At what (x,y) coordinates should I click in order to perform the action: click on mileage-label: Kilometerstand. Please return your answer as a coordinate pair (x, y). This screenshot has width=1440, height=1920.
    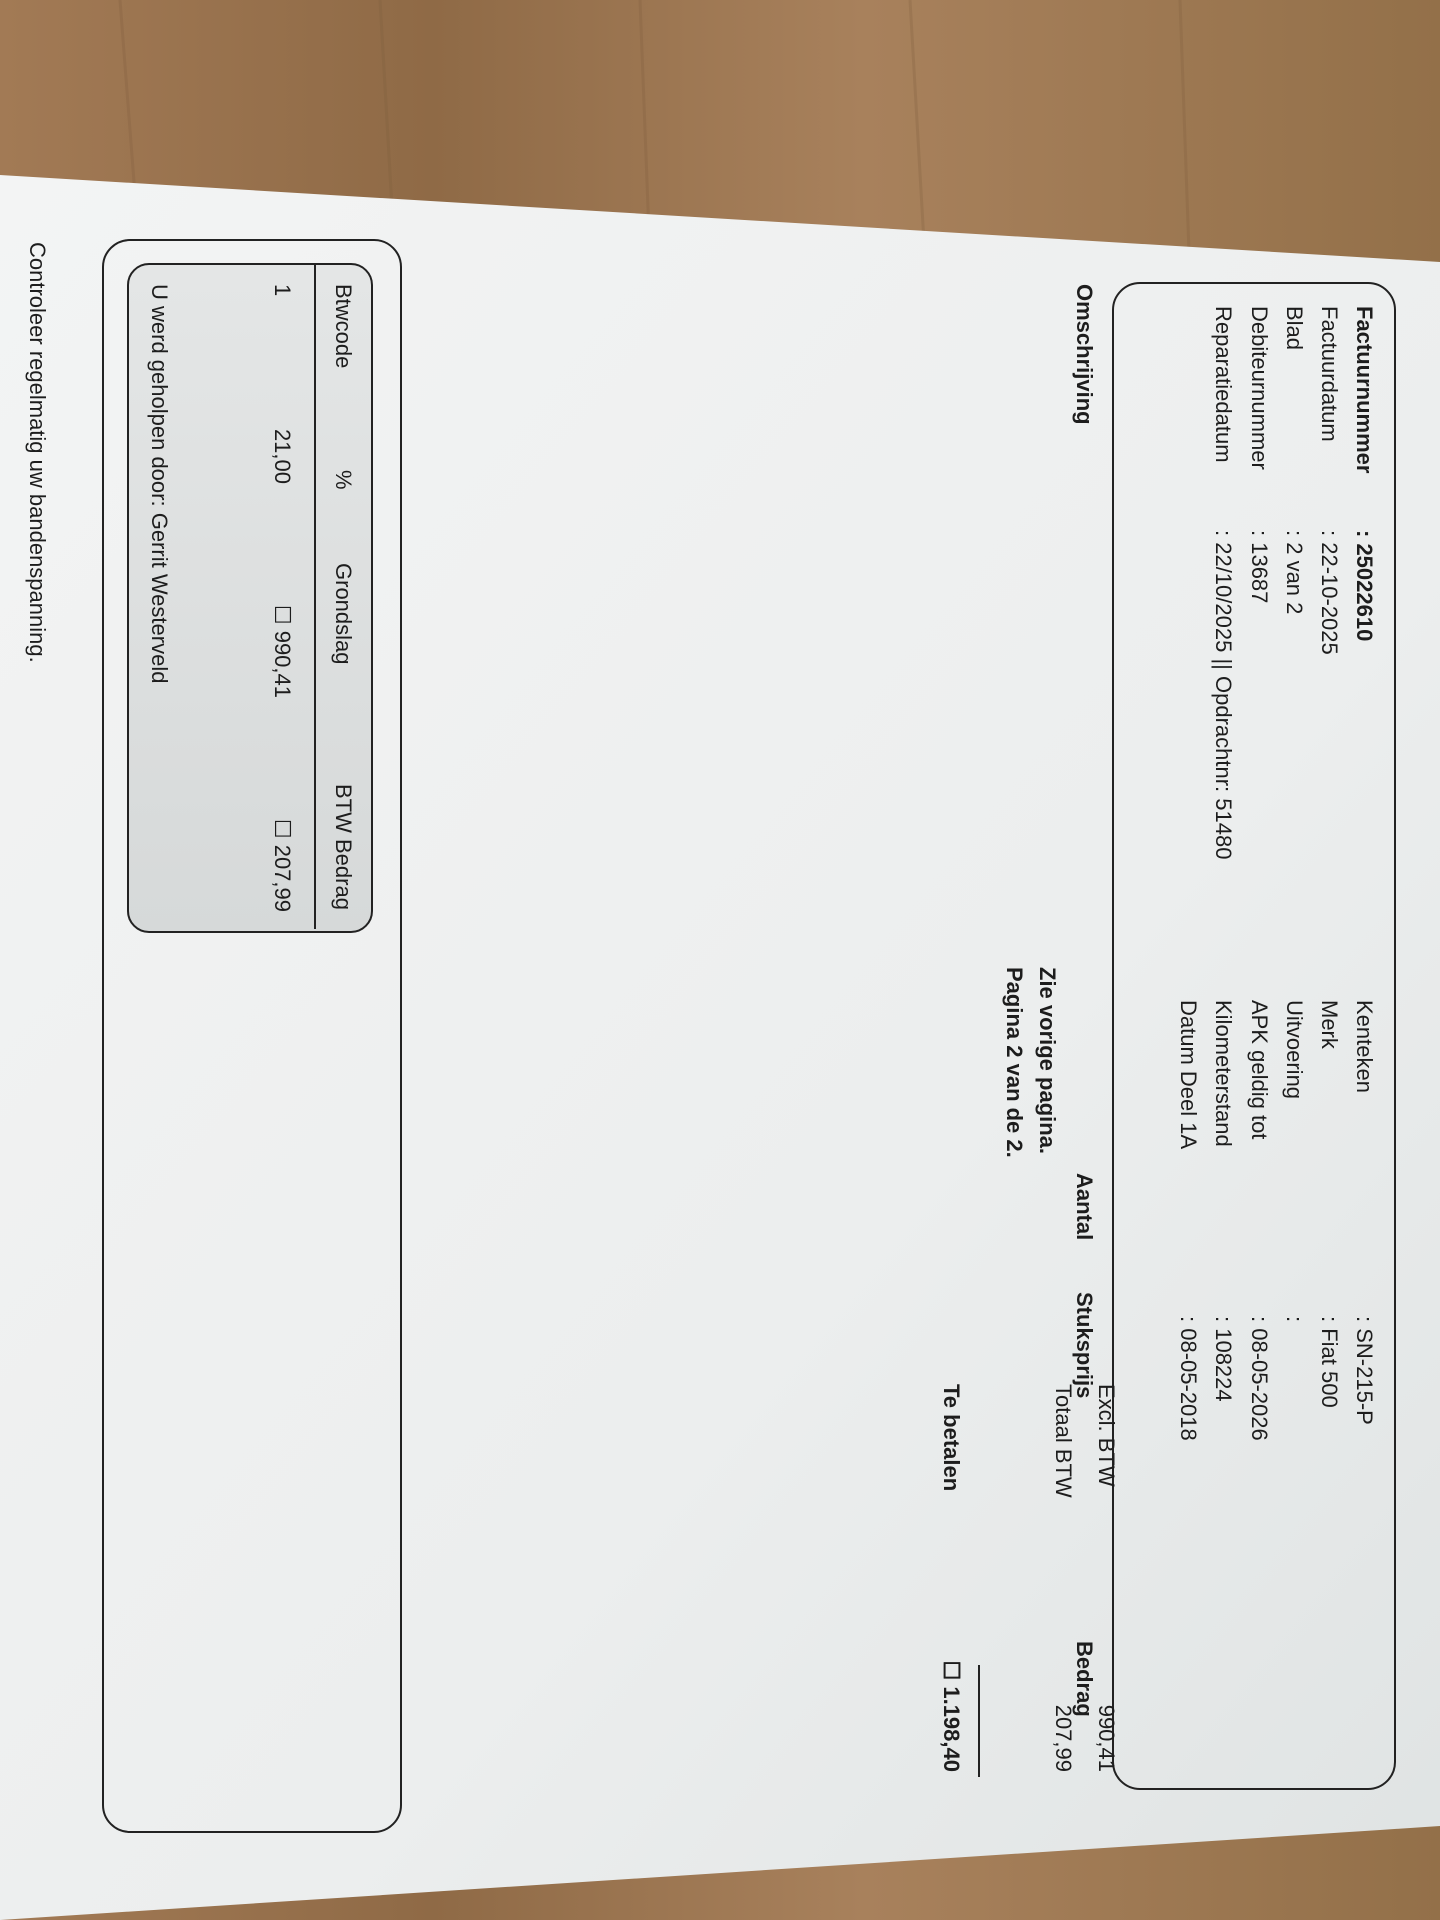
    Looking at the image, I should click on (1223, 1073).